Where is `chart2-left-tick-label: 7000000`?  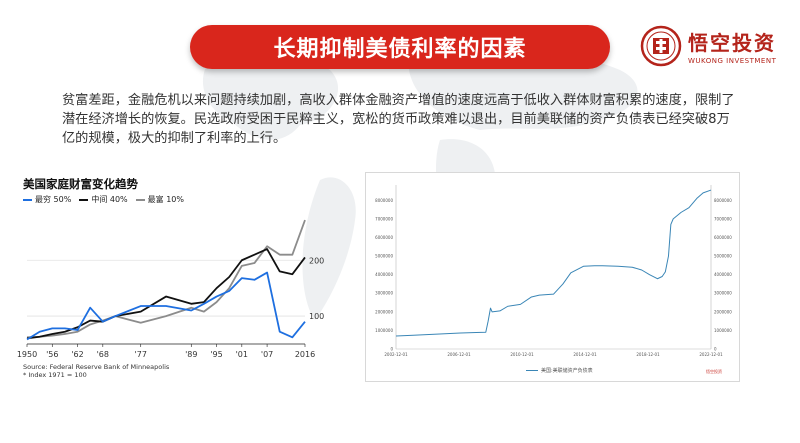
chart2-left-tick-label: 7000000 is located at coordinates (384, 218).